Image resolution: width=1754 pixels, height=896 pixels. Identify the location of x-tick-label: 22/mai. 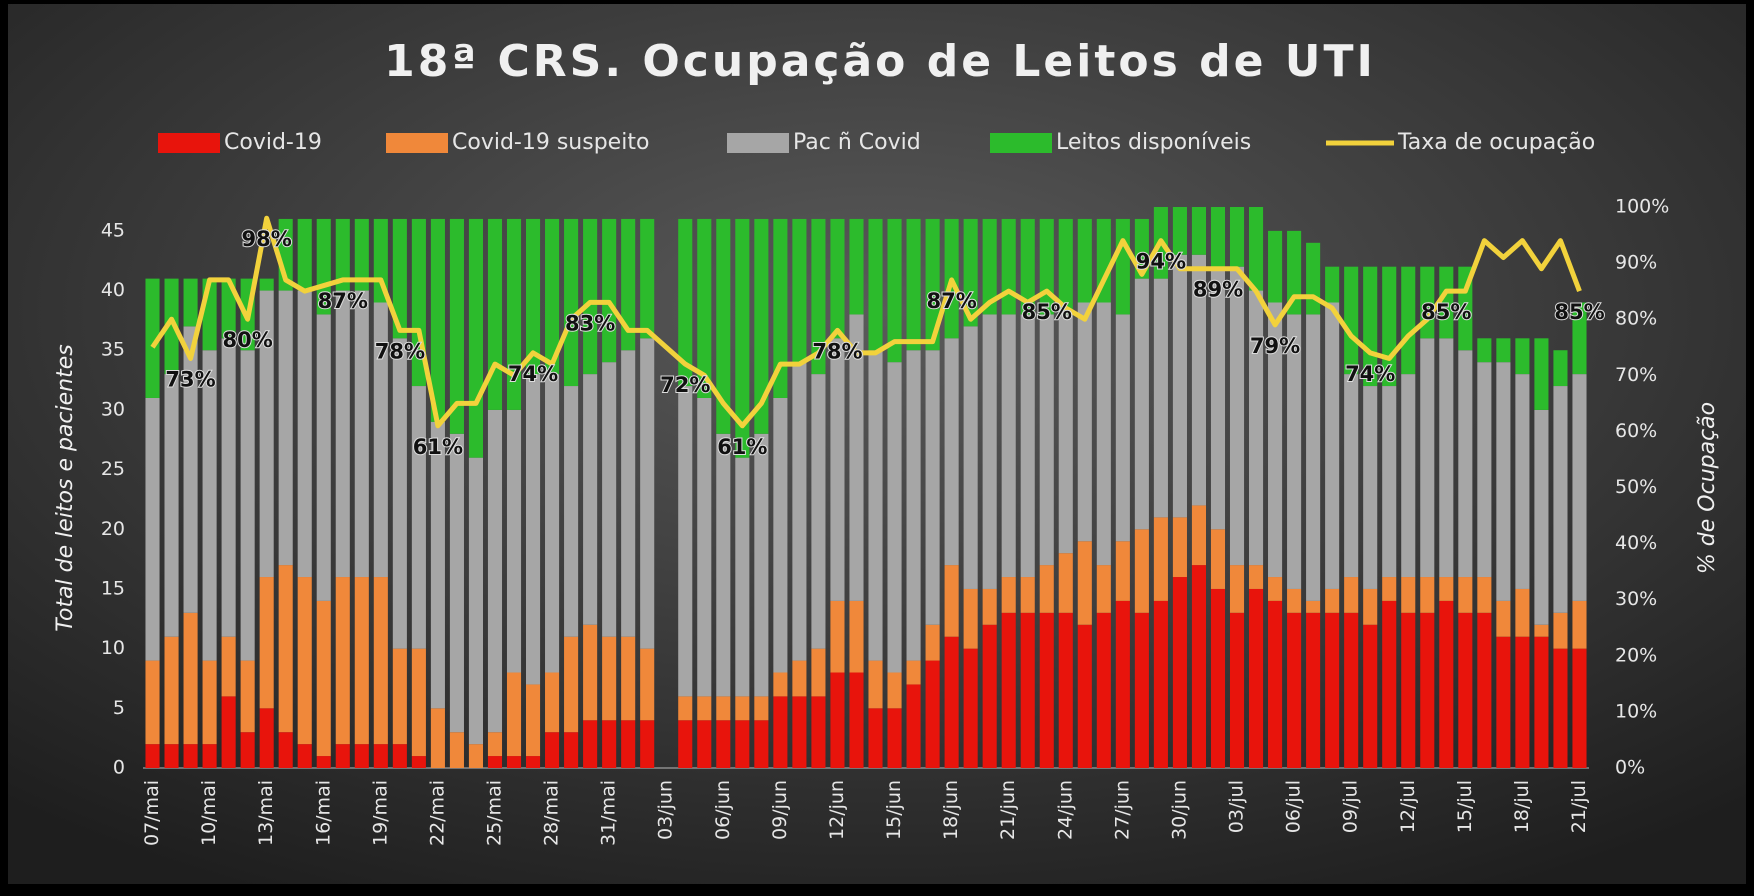
(437, 813).